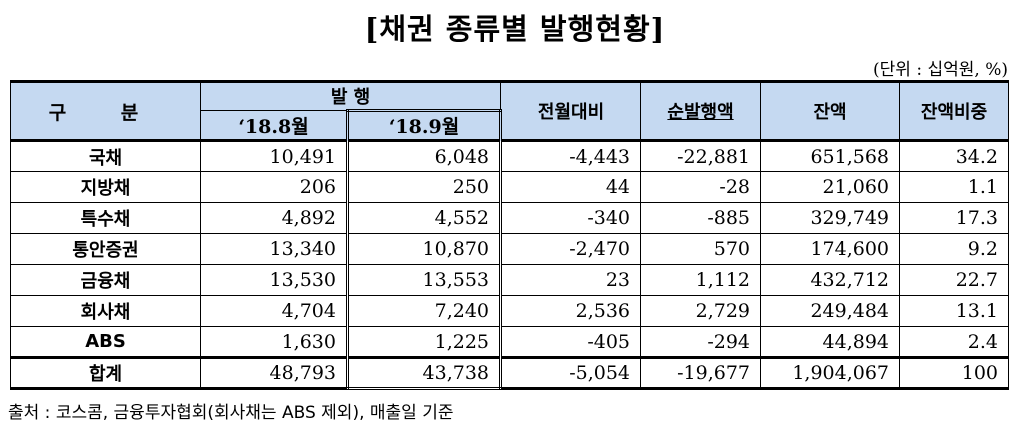  I want to click on cell-sep: 10,870, so click(424, 249).